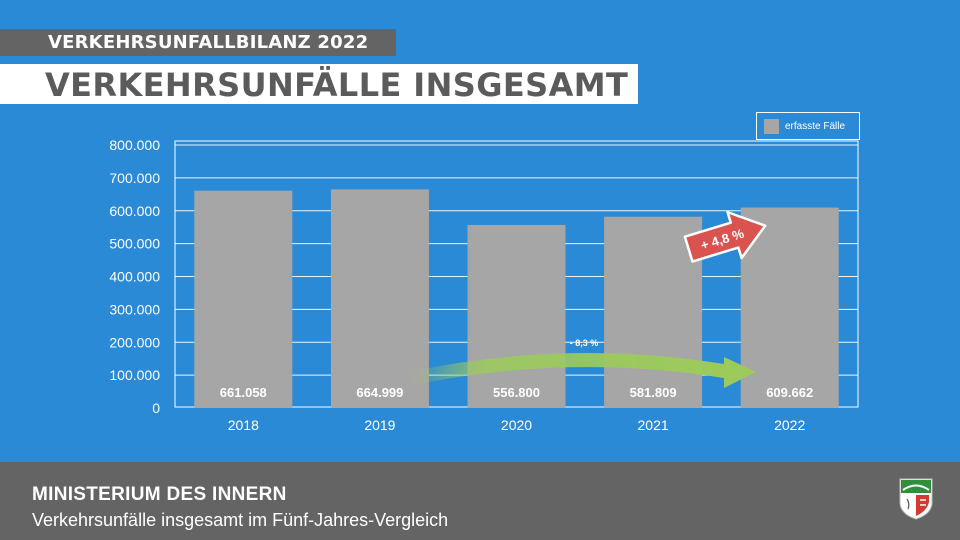  Describe the element at coordinates (134, 277) in the screenshot. I see `y-tick-label: 400.000` at that location.